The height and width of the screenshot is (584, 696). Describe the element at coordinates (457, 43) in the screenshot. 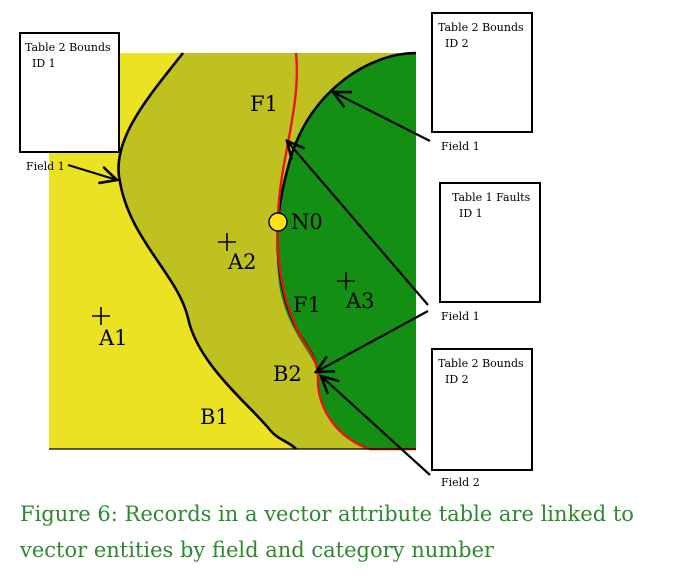

I see `table-record-2-id: ID 2` at that location.